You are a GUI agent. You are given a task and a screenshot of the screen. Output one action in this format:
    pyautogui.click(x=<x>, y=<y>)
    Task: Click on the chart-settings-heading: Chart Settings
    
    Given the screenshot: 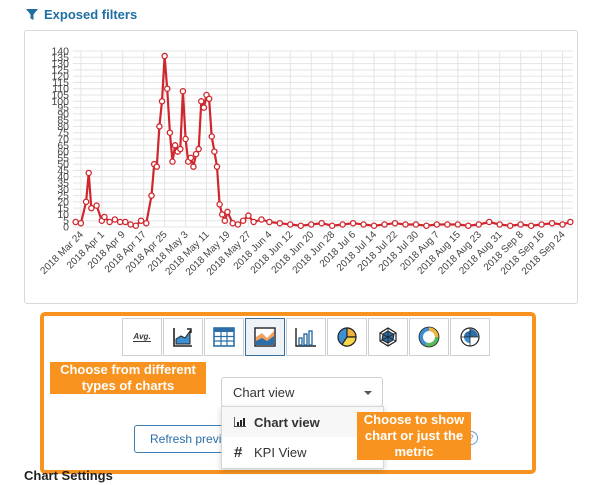 What is the action you would take?
    pyautogui.click(x=68, y=475)
    